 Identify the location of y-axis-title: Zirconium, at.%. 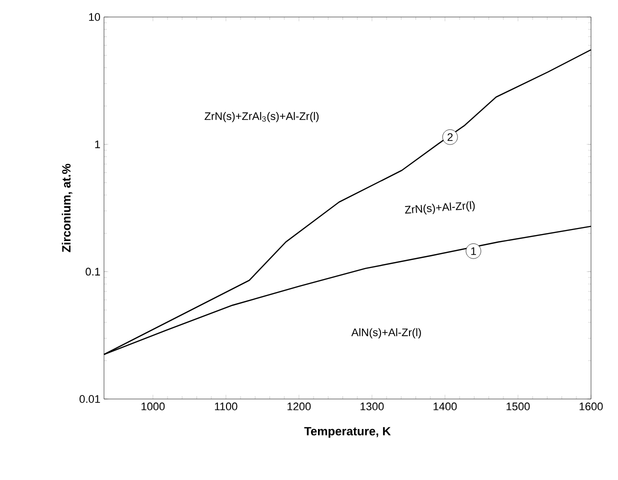
(67, 208).